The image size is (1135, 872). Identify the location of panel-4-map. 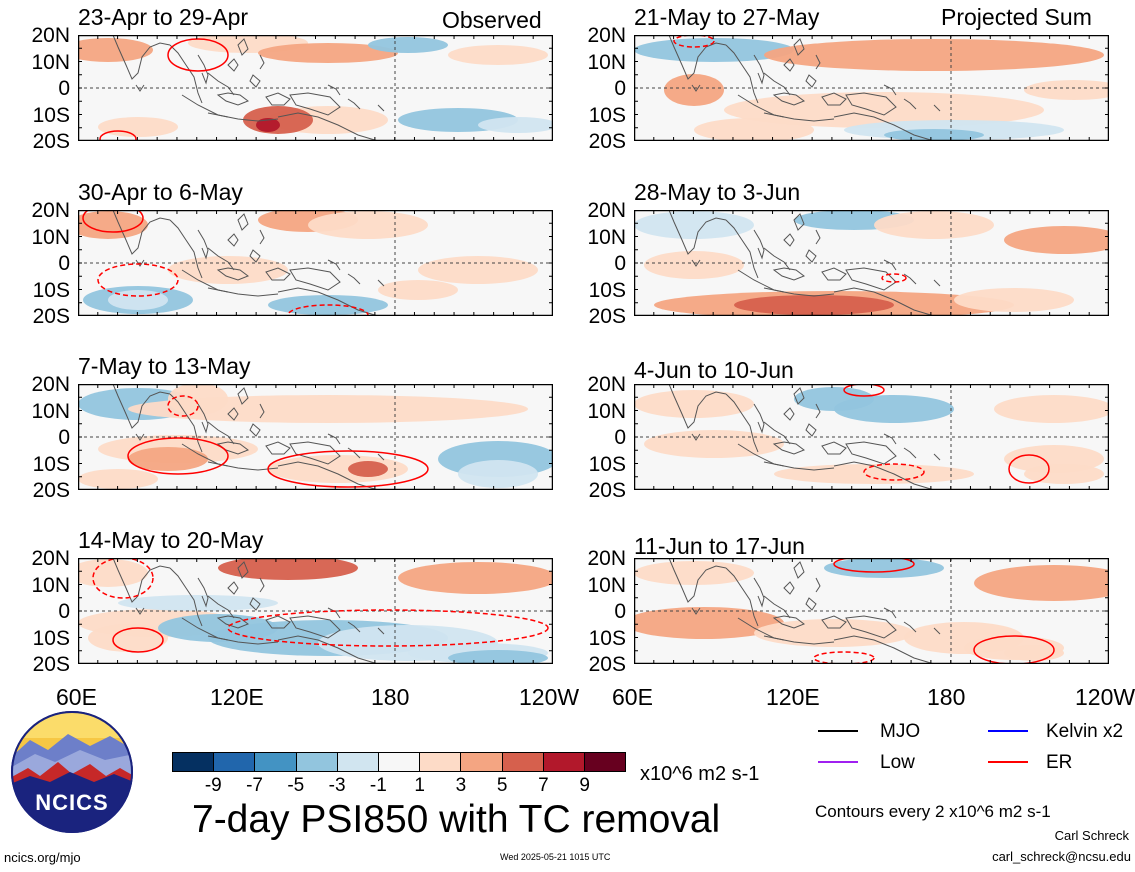
(871, 263).